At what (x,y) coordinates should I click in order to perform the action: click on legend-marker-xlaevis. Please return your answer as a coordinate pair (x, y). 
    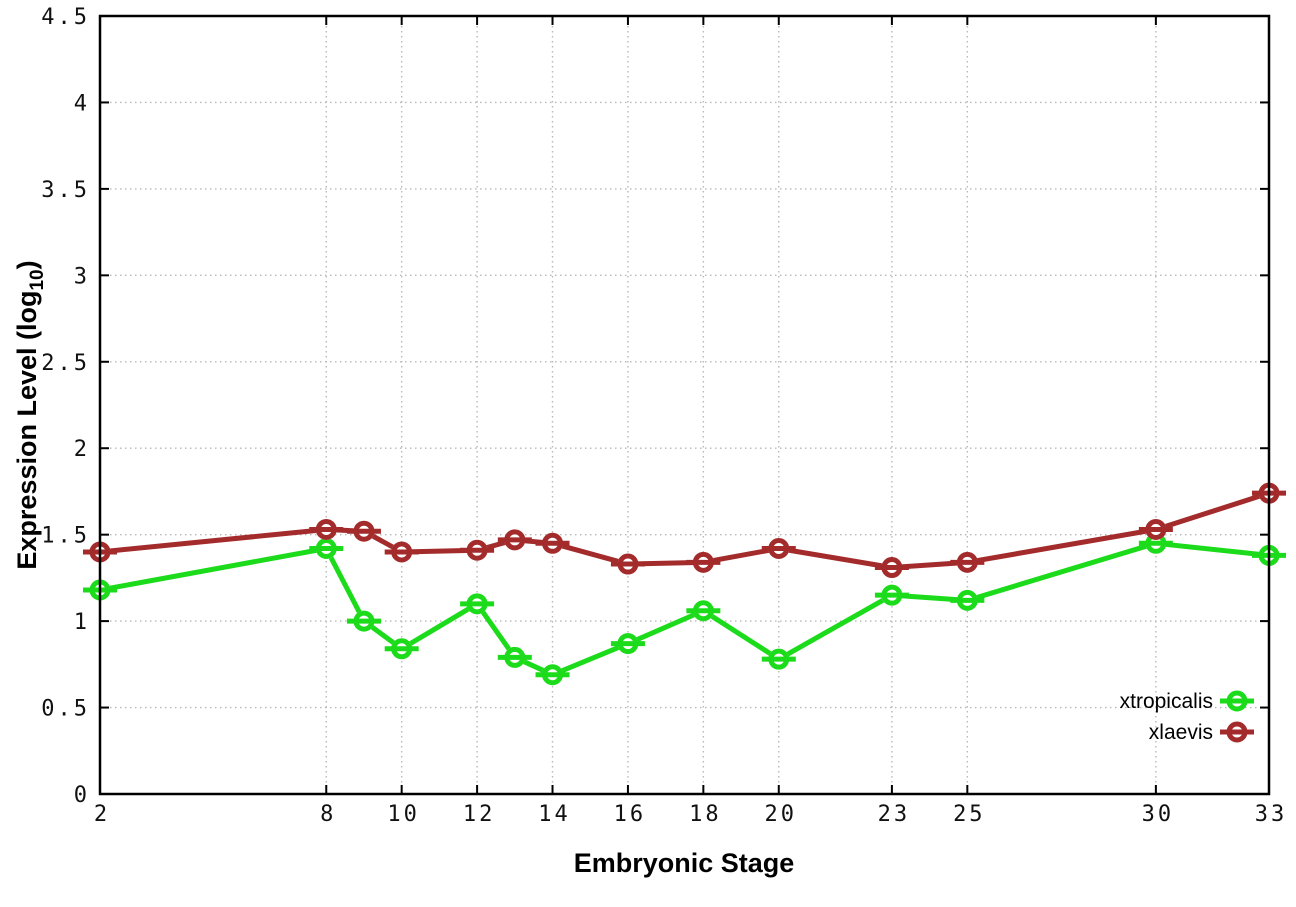
    Looking at the image, I should click on (1237, 732).